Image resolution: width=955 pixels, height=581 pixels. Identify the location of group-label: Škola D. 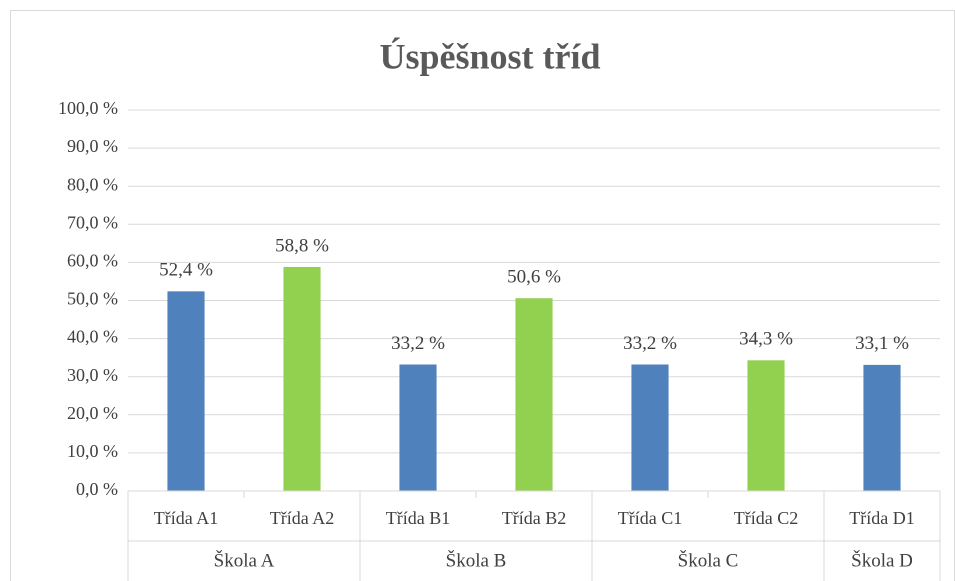
(882, 560).